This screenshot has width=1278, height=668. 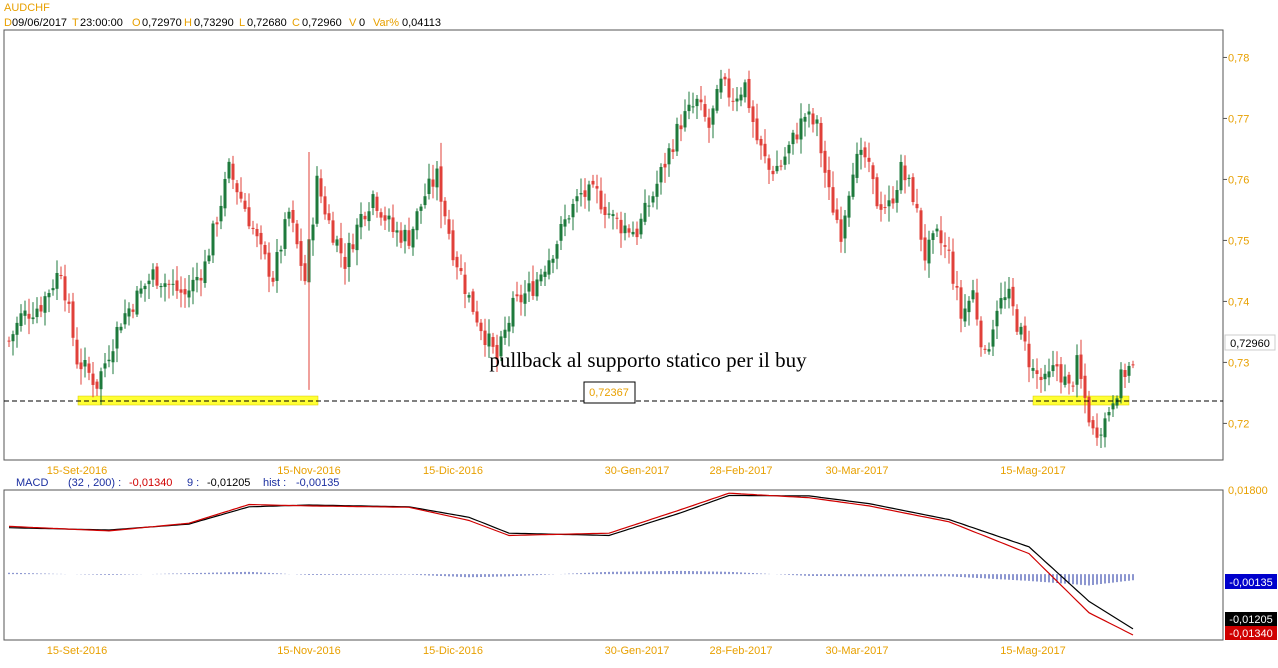 What do you see at coordinates (1236, 241) in the screenshot?
I see `price-axis: 0,72 0,73 0,74 0,75 0,76 0,77 0,78` at bounding box center [1236, 241].